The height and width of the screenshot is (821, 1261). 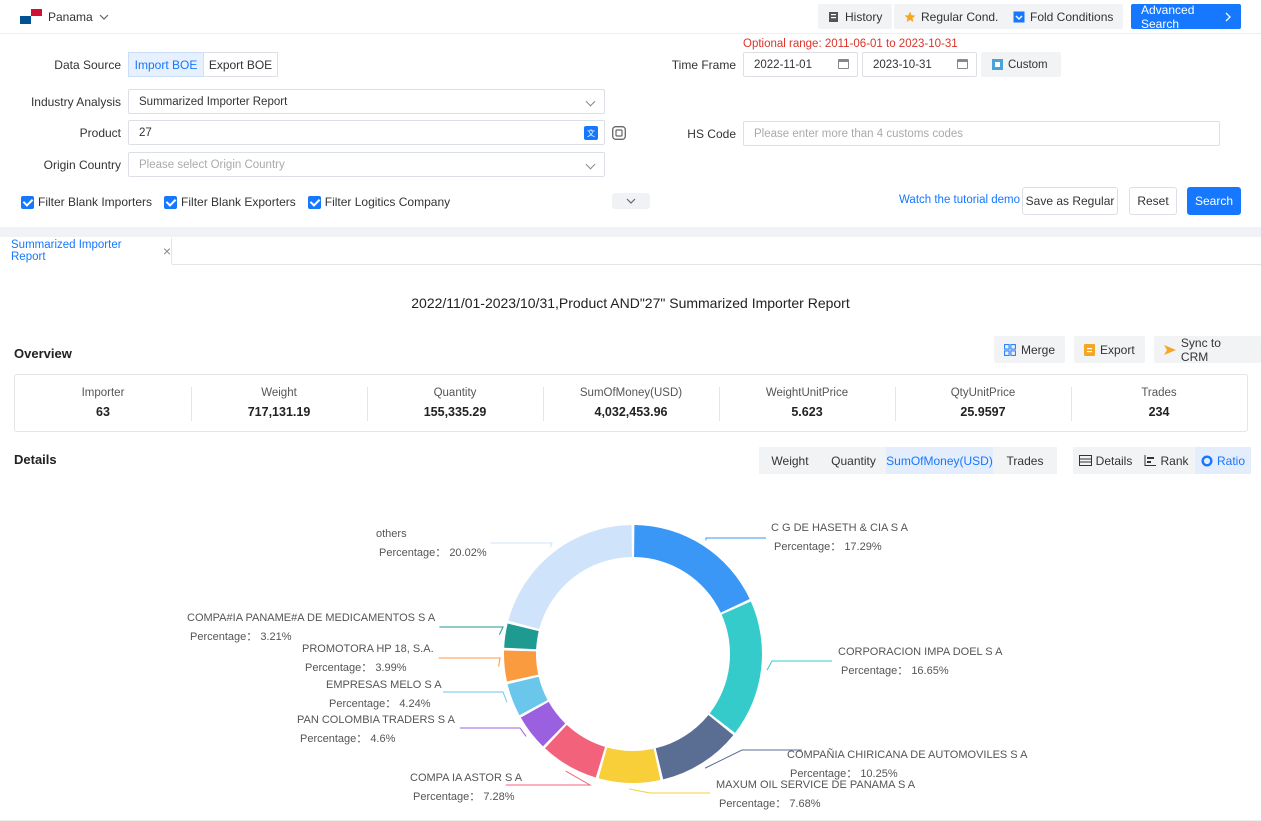 I want to click on view-tab-ratio: Ratio, so click(x=1223, y=460).